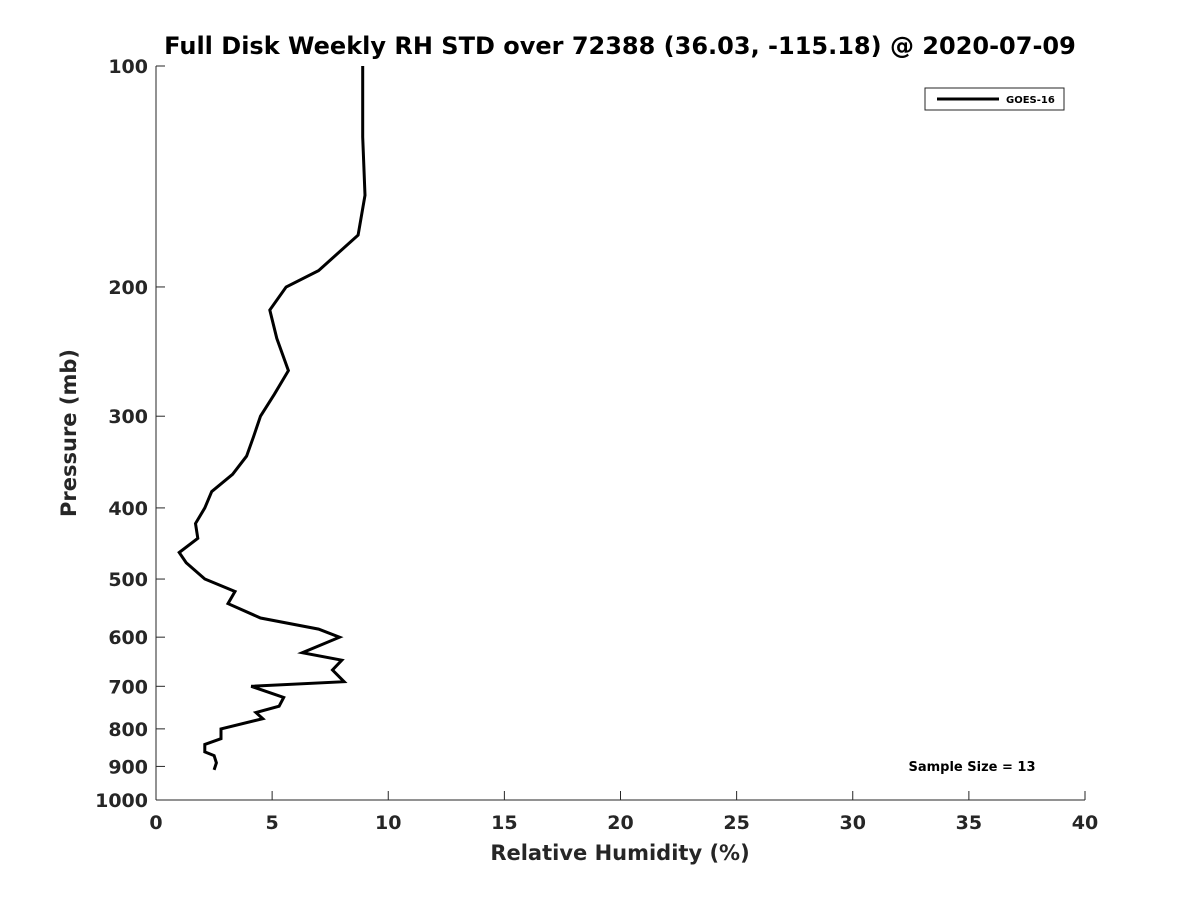 The image size is (1200, 900). I want to click on x-tick-label: 20, so click(620, 823).